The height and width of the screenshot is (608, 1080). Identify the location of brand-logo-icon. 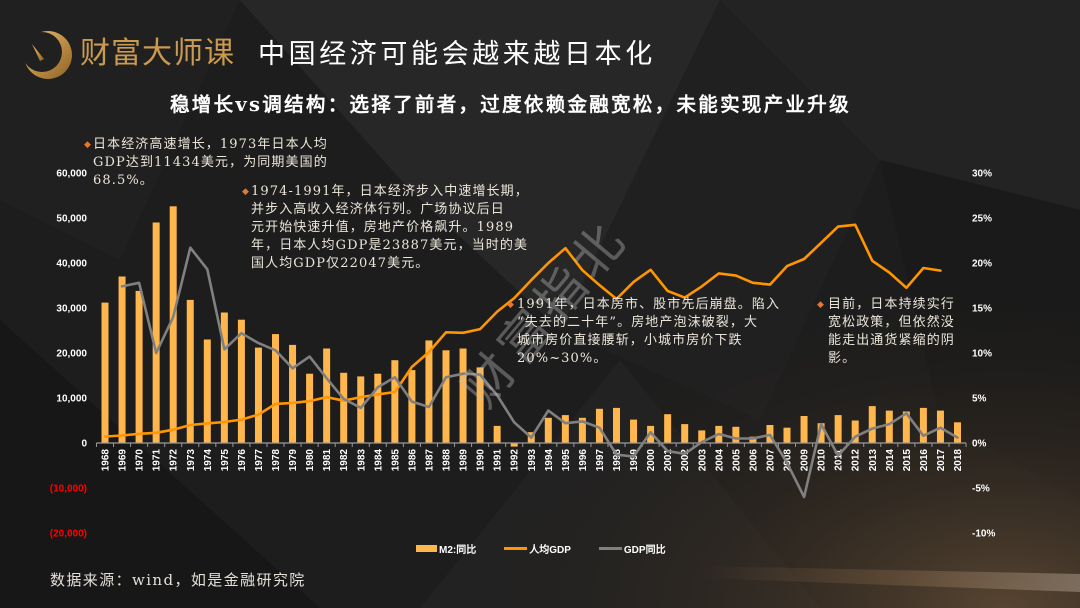
(48, 55).